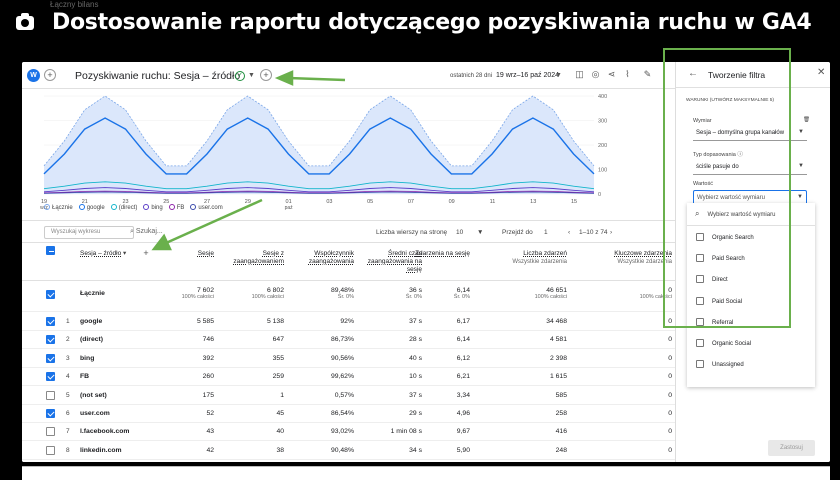 This screenshot has width=840, height=480. Describe the element at coordinates (720, 364) in the screenshot. I see `filter-option: Unassigned` at that location.